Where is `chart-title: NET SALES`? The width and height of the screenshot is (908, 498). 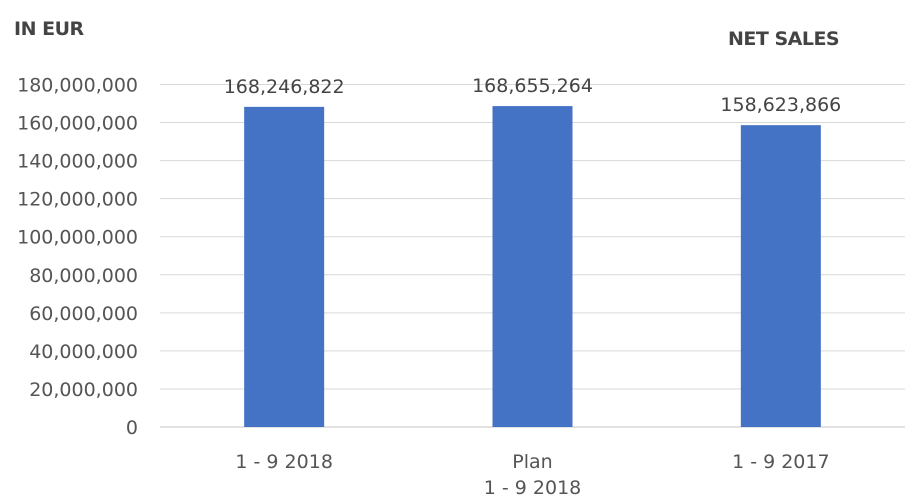 chart-title: NET SALES is located at coordinates (784, 39).